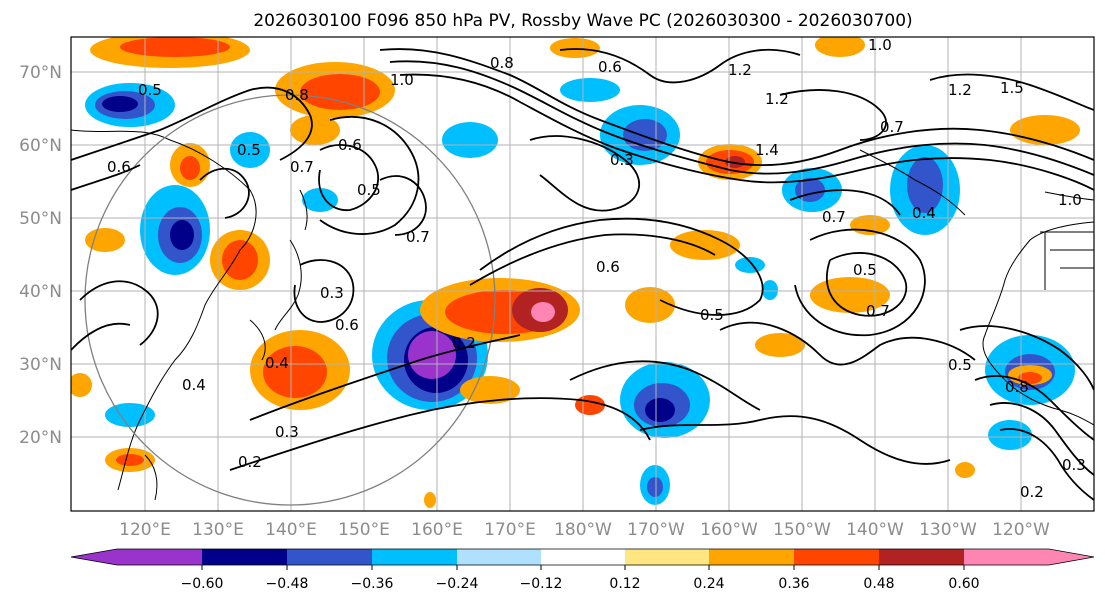 The height and width of the screenshot is (604, 1105). Describe the element at coordinates (287, 584) in the screenshot. I see `colorbar-tick-label: −0.48` at that location.